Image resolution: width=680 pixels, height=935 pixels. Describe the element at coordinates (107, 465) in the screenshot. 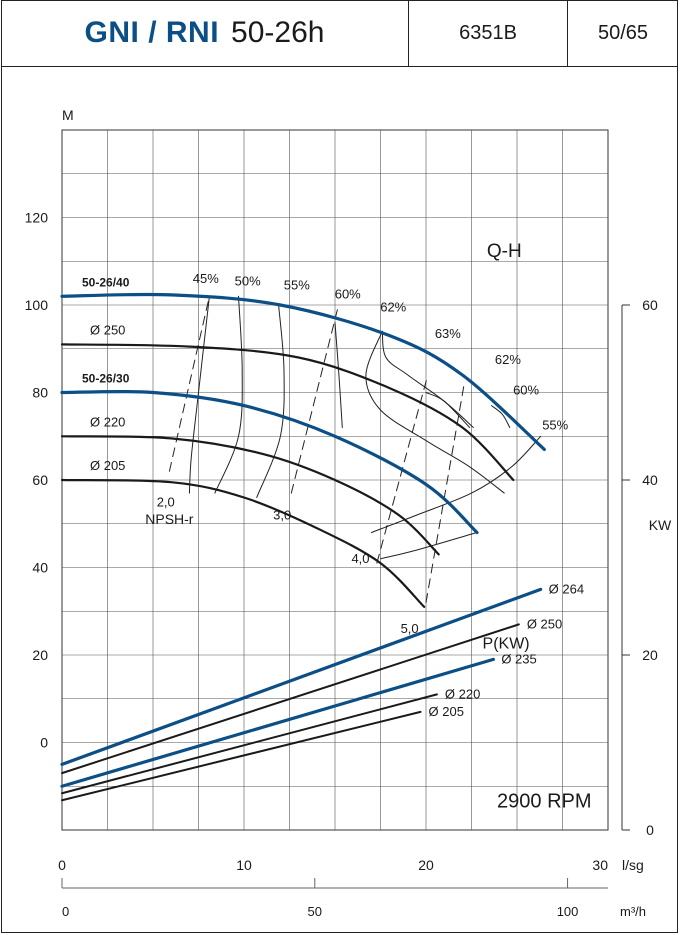

I see `qh-curve-label: Ø 205` at that location.